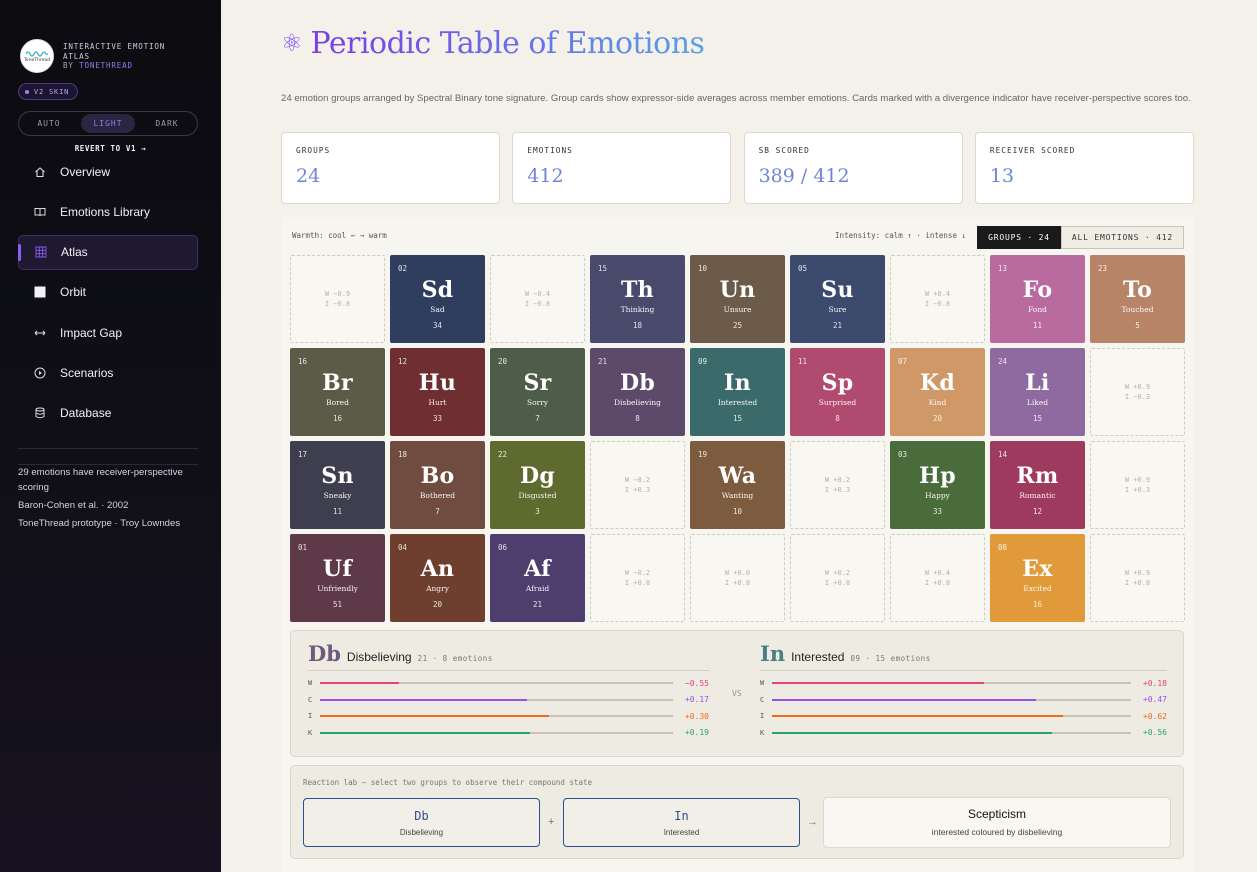 The image size is (1257, 872). Describe the element at coordinates (1084, 168) in the screenshot. I see `stat-receiver-scored: RECEIVER SCORED 13` at that location.